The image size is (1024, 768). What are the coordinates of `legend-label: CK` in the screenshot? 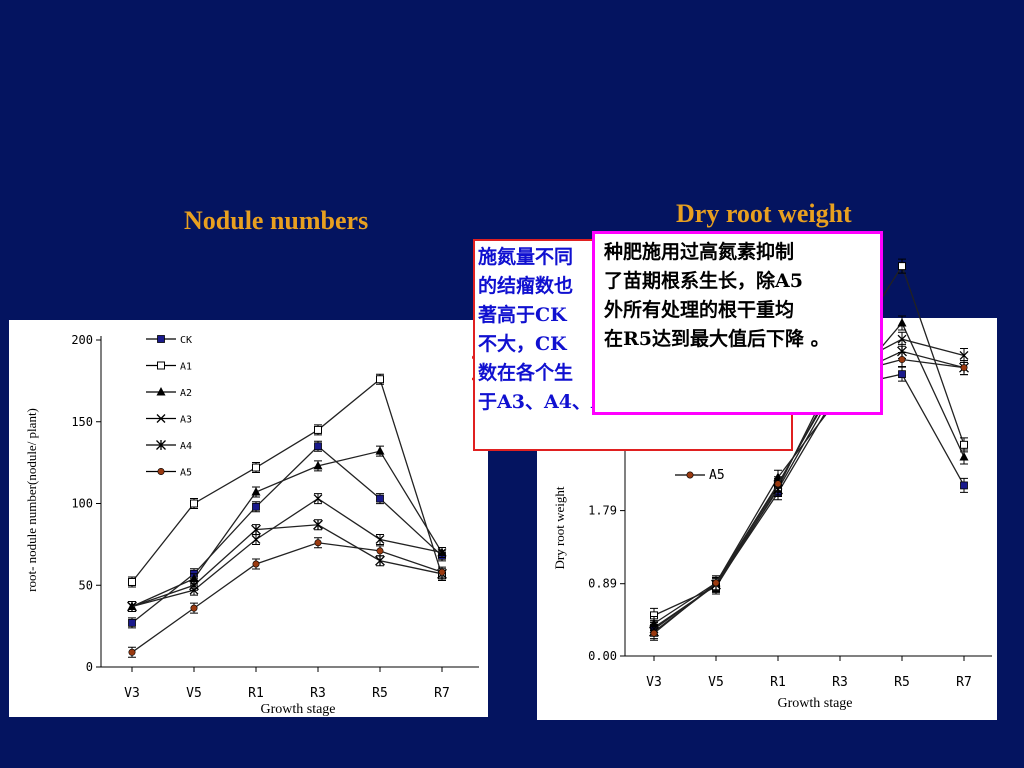 It's located at (186, 340).